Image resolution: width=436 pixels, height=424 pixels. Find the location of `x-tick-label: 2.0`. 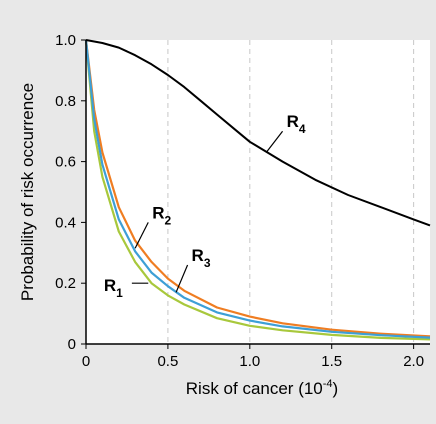

x-tick-label: 2.0 is located at coordinates (413, 361).